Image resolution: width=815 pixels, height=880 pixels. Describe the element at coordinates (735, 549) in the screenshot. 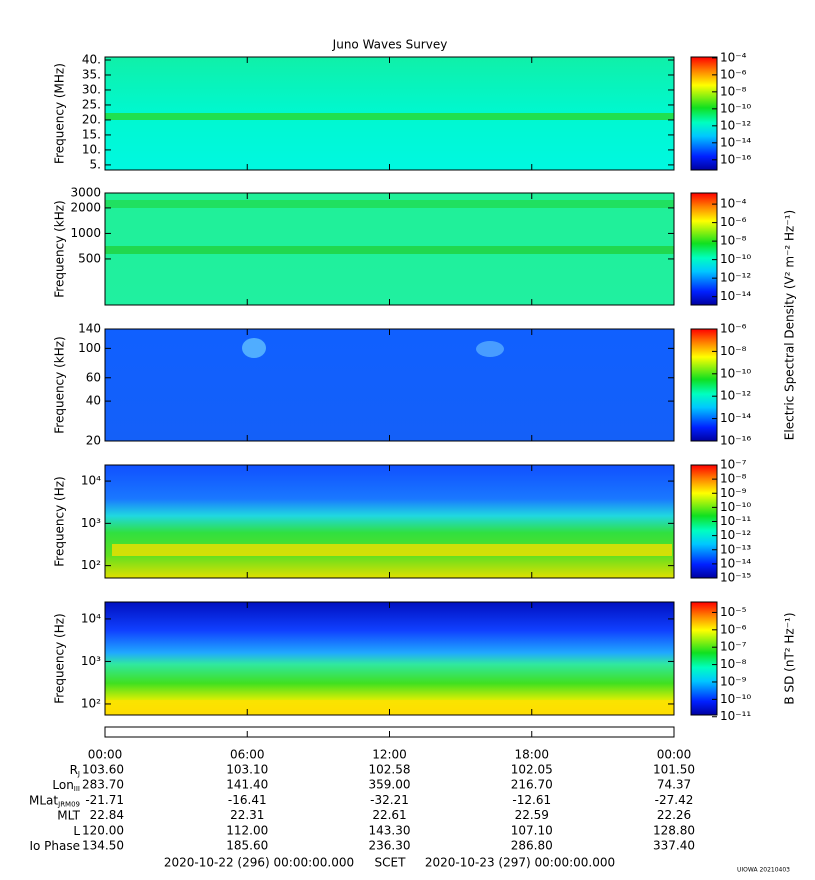

I see `colorbar-tick-label: 10⁻¹³` at that location.